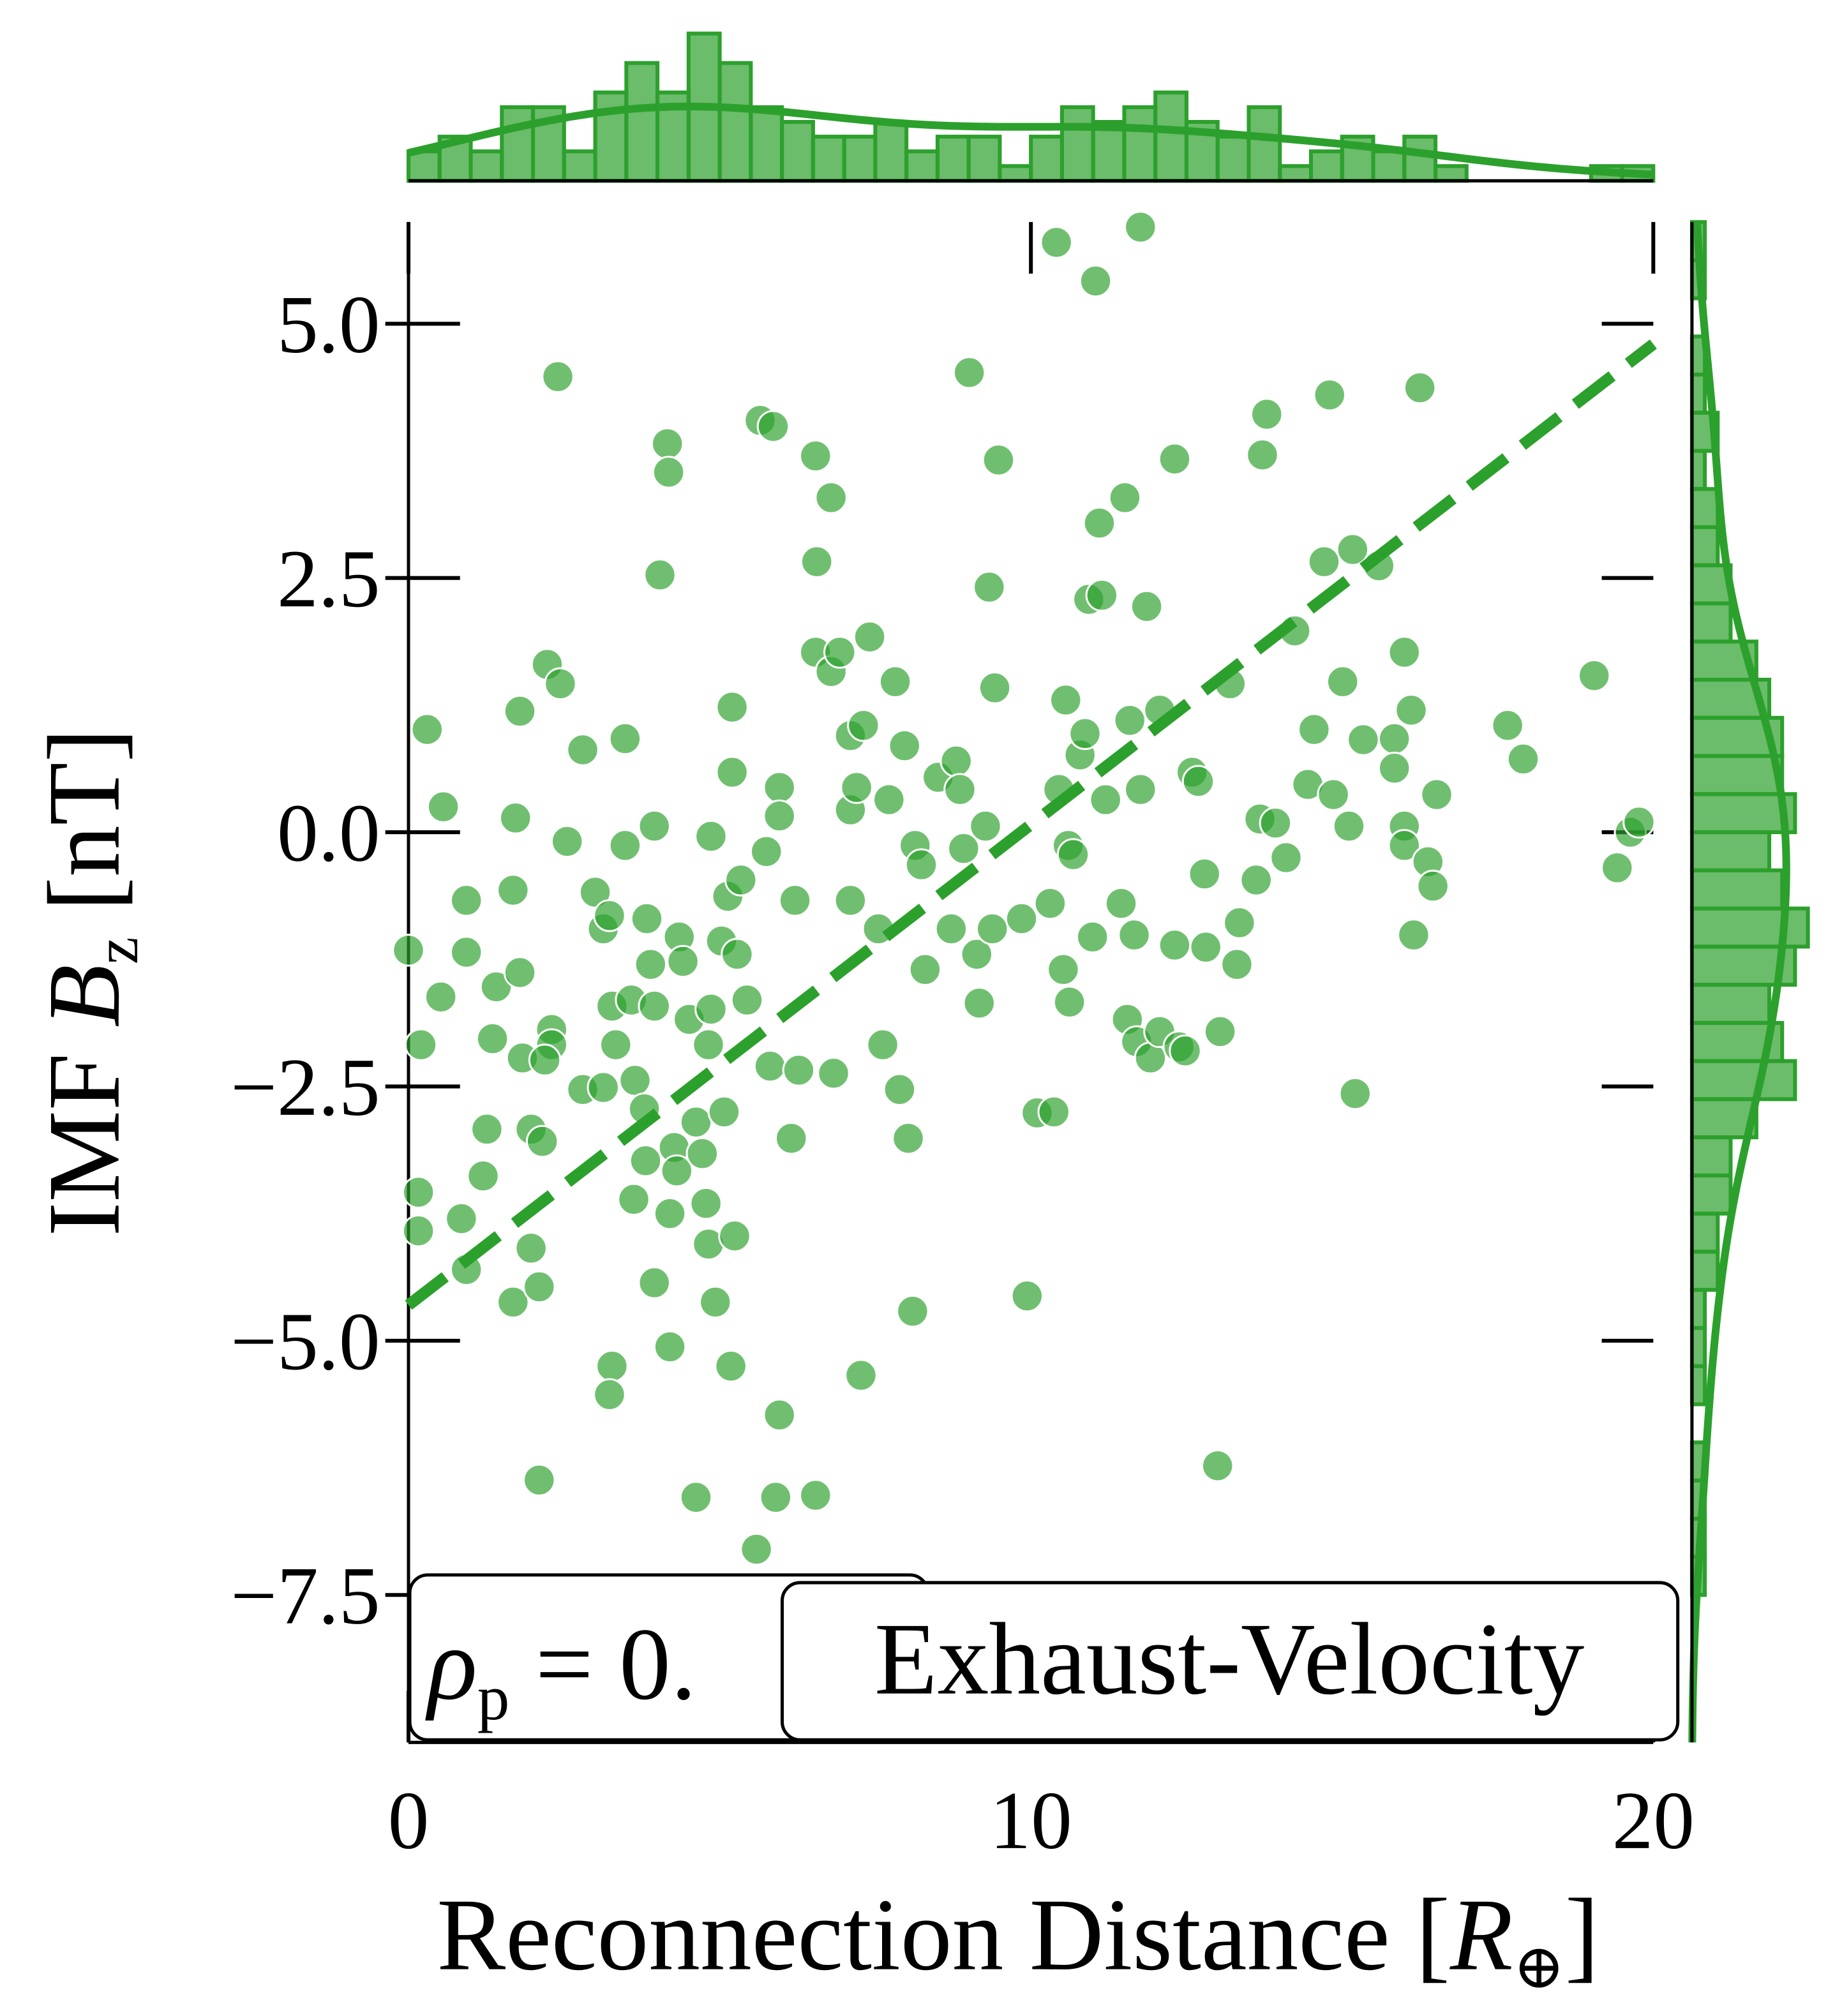 The image size is (1835, 2016). Describe the element at coordinates (493, 1697) in the screenshot. I see `annotation-sub: p` at that location.